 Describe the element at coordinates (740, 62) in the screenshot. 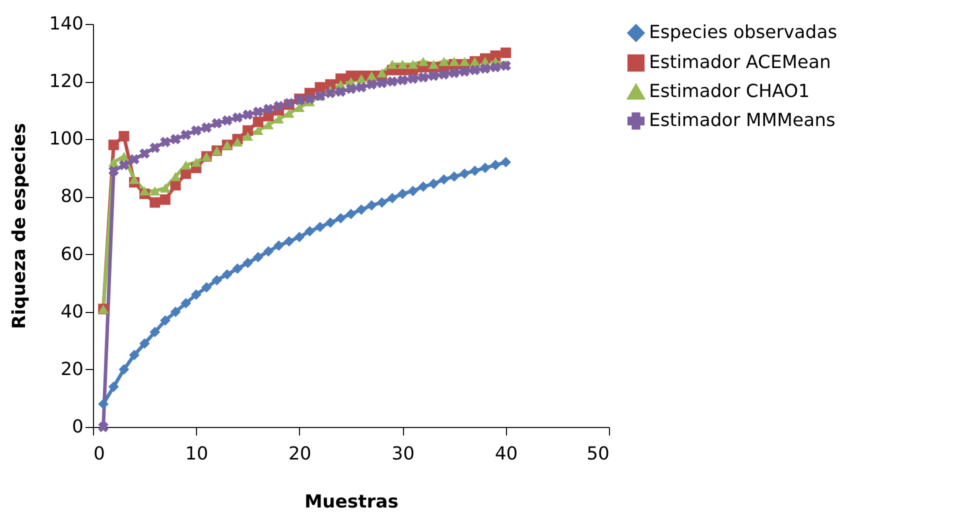

I see `legend-label: Estimador ACEMean` at that location.